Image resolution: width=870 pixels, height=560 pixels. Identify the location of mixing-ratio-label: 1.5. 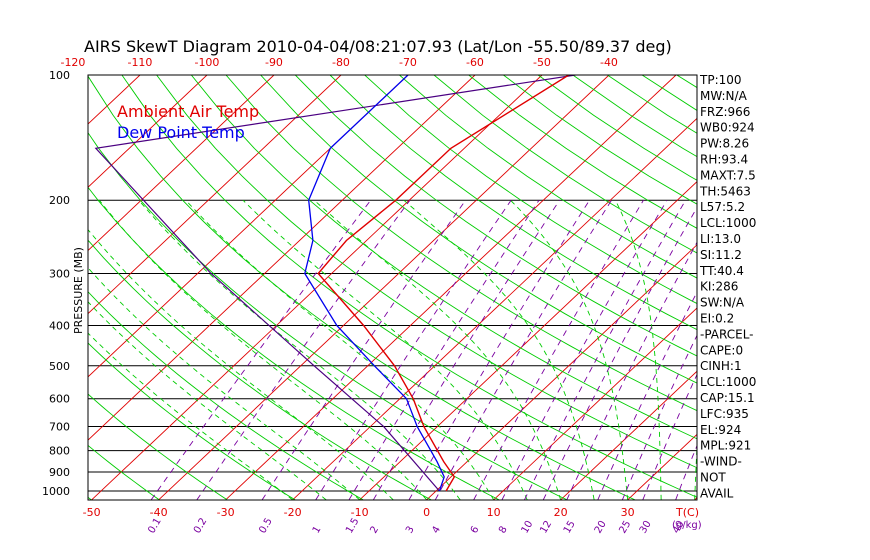
(352, 525).